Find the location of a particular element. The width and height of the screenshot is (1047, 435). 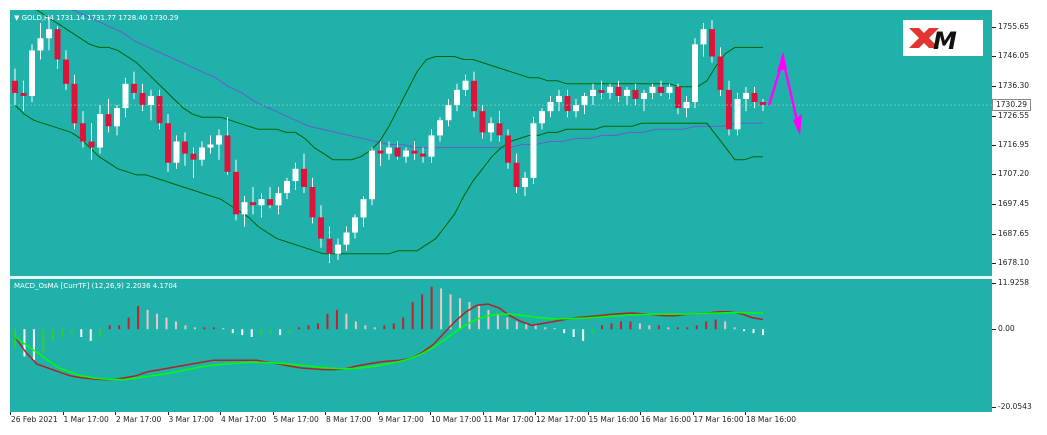

time-axis-label: 18 Mar 16:00 is located at coordinates (771, 419).